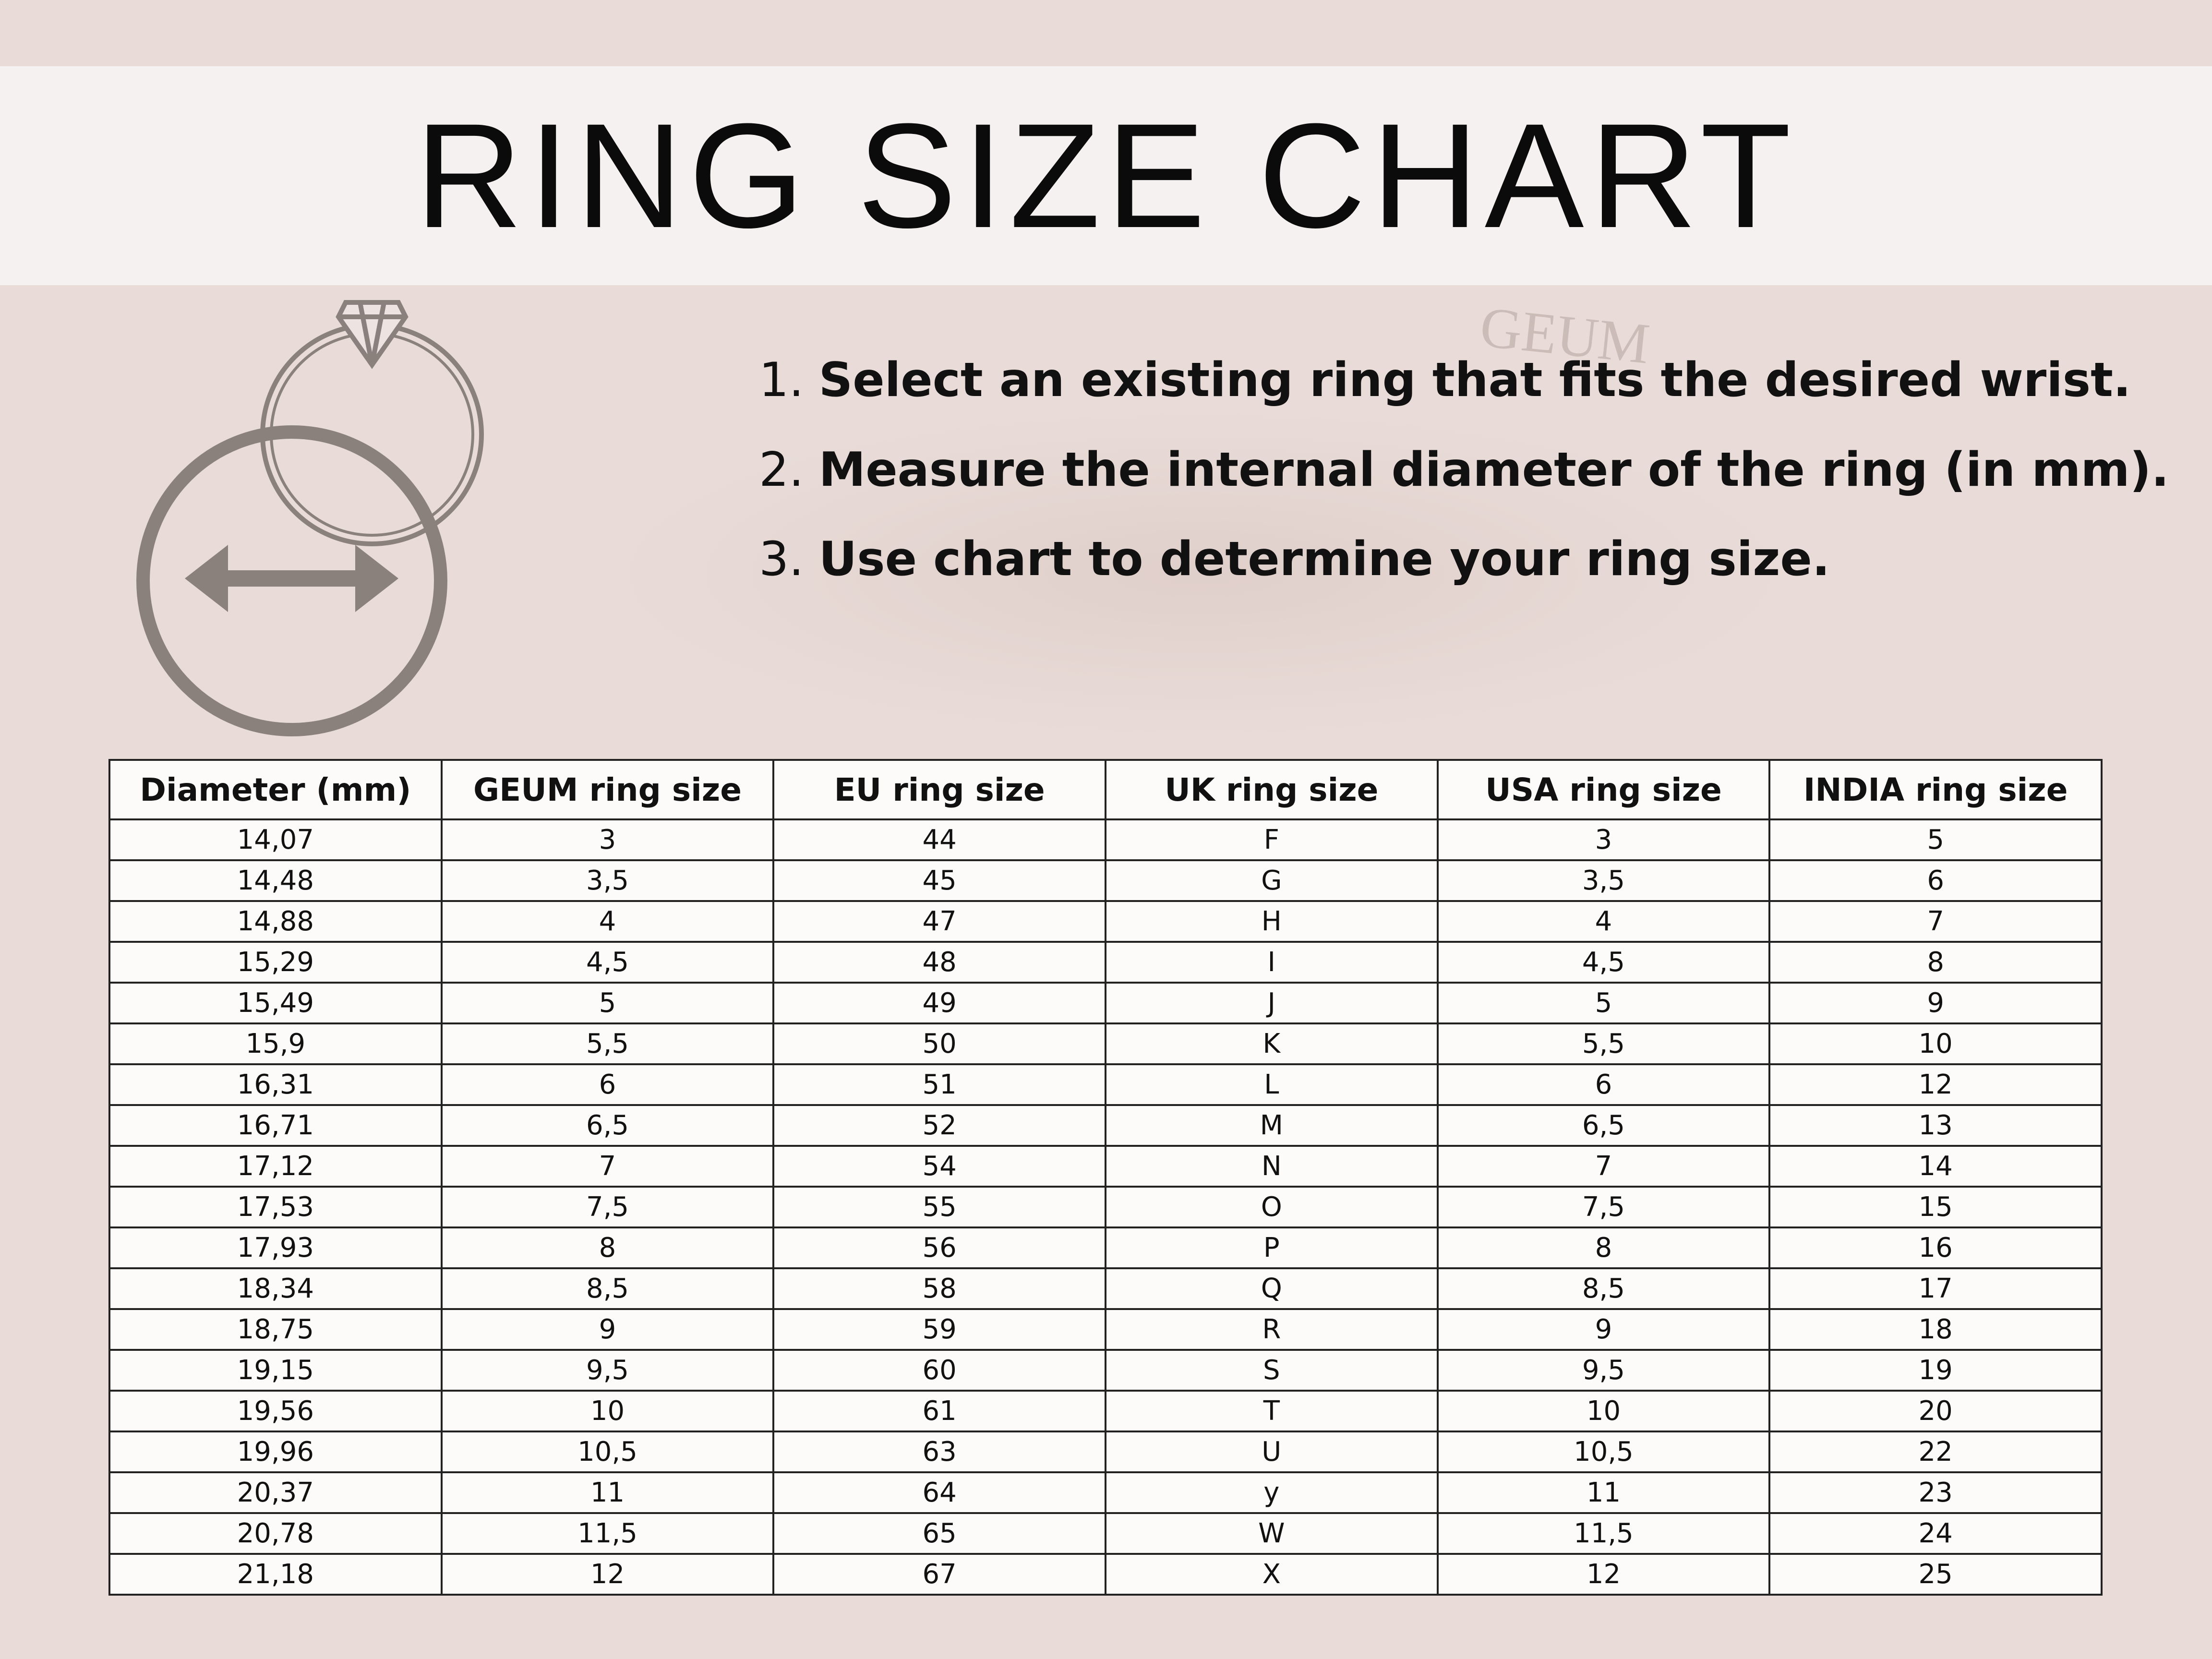  I want to click on table-cell: 51, so click(939, 1084).